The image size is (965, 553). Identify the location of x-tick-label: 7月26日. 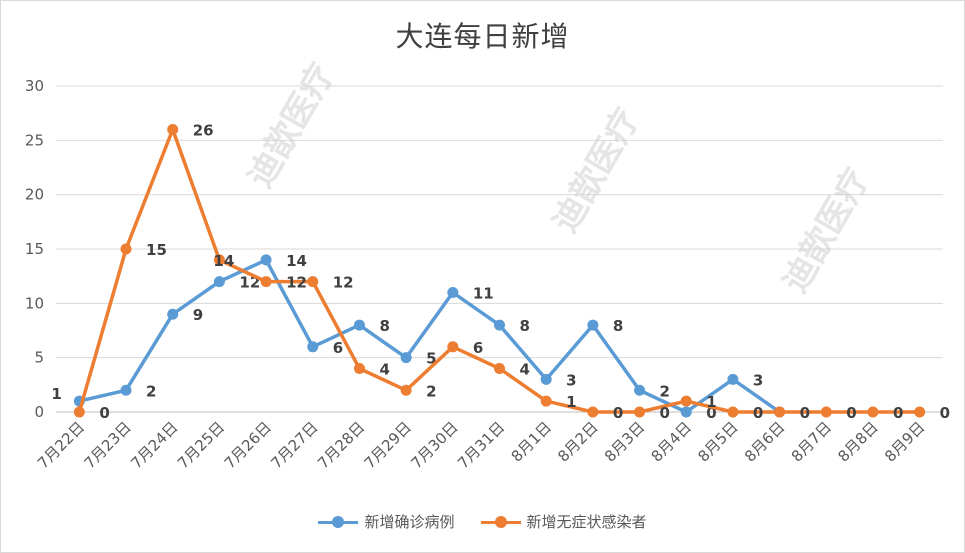
(248, 445).